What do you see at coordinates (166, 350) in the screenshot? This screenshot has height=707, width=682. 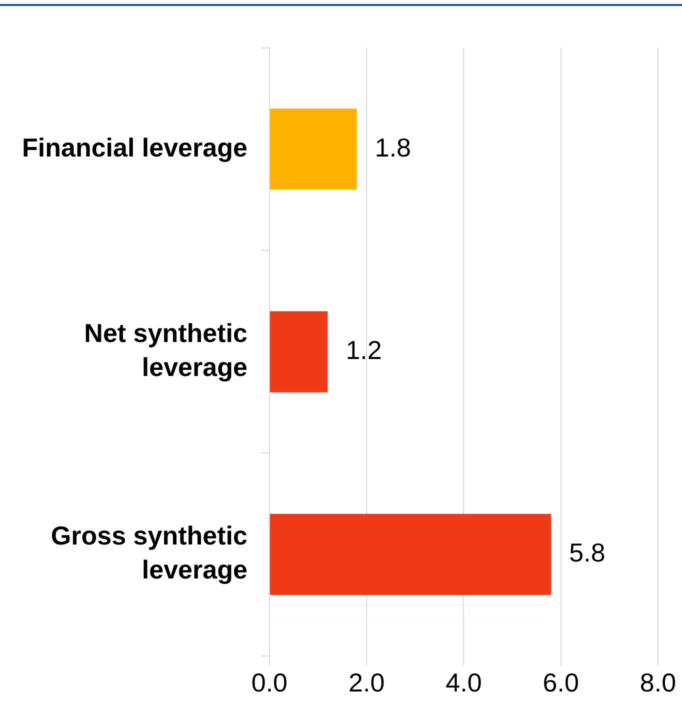 I see `y-tick-label: Net synthetic leverage` at bounding box center [166, 350].